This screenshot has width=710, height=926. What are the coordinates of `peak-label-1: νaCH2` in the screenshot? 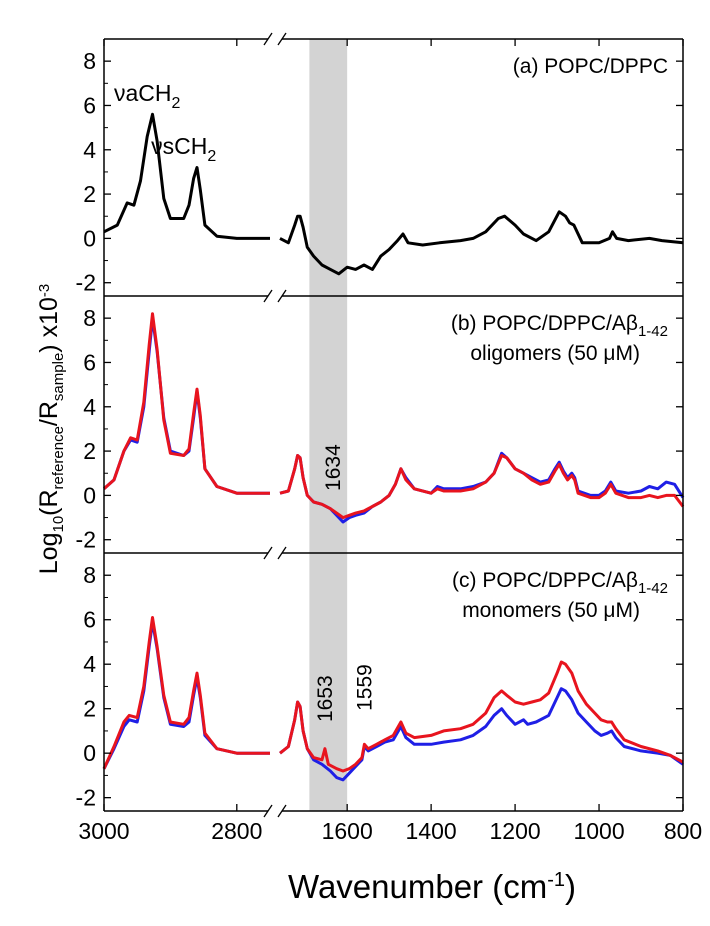 It's located at (147, 96).